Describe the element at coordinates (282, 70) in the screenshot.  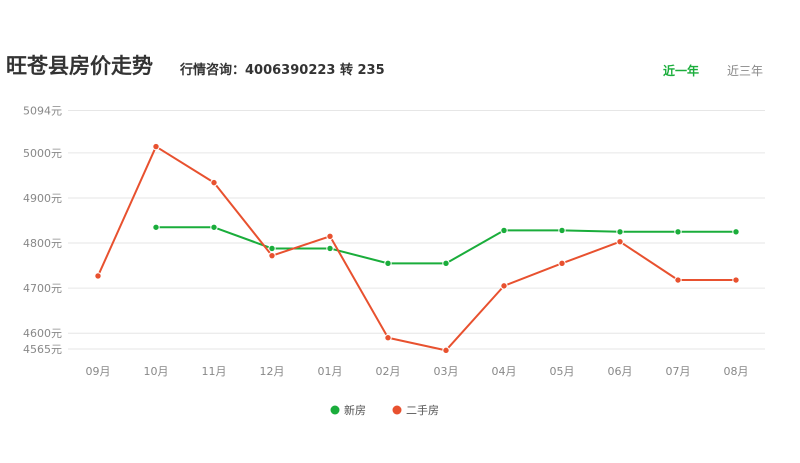
I see `hotline-text: 行情咨询：4006390223 转 235` at that location.